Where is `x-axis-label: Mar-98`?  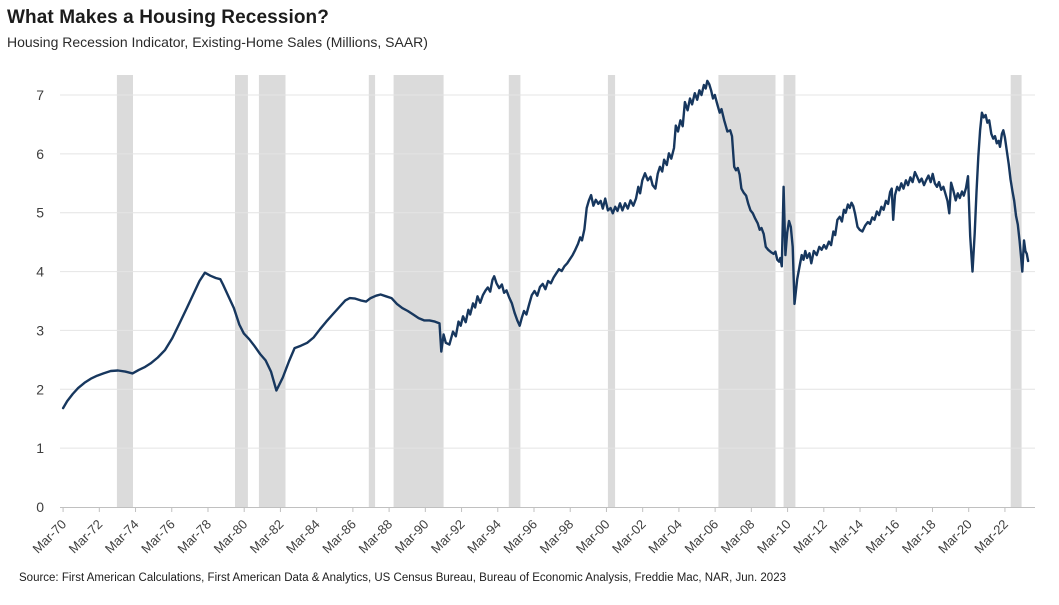
x-axis-label: Mar-98 is located at coordinates (557, 537).